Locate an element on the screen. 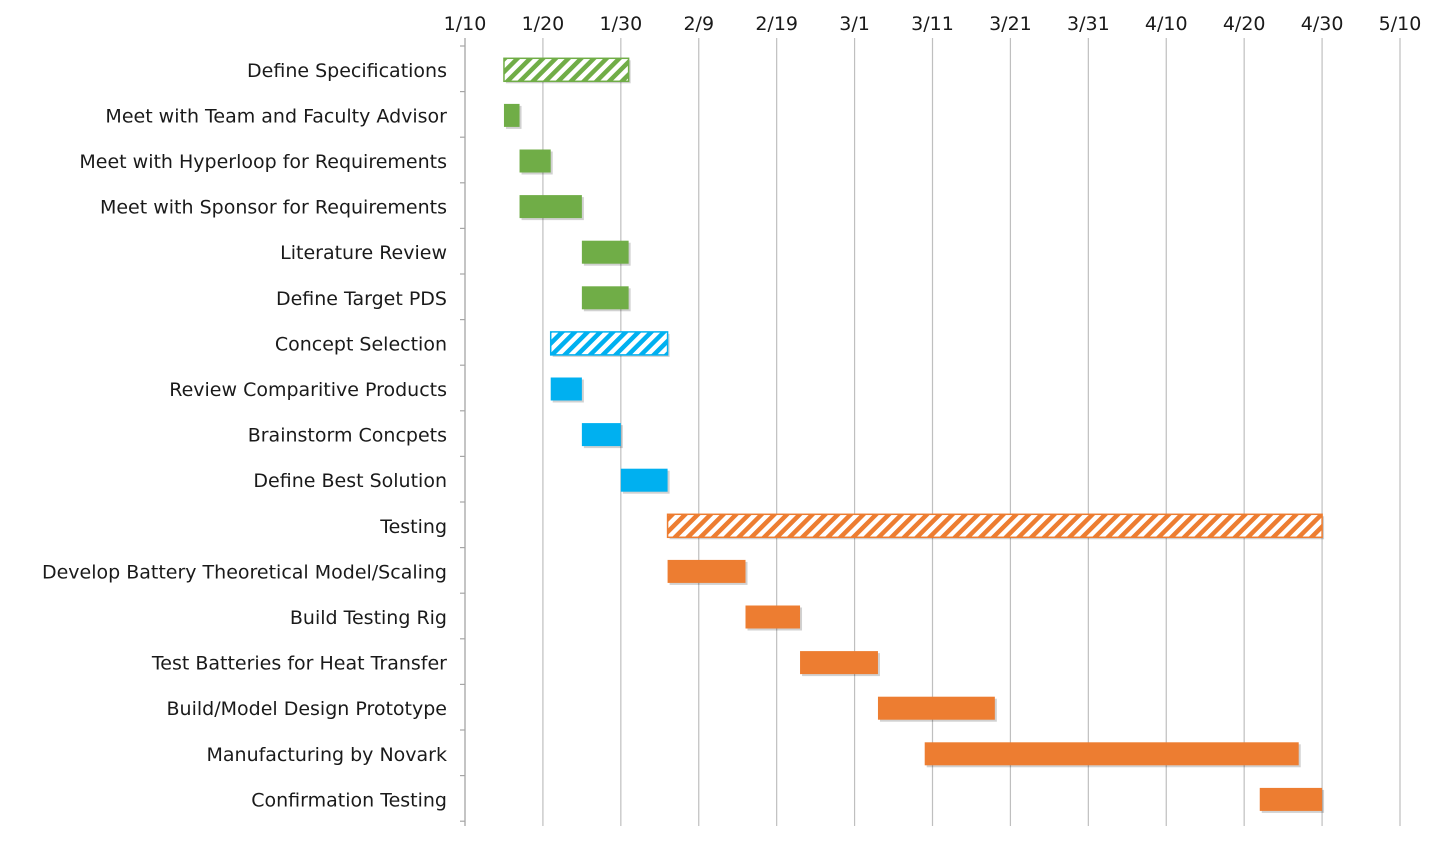 This screenshot has width=1446, height=853. task-label: Confirmation Testing is located at coordinates (349, 800).